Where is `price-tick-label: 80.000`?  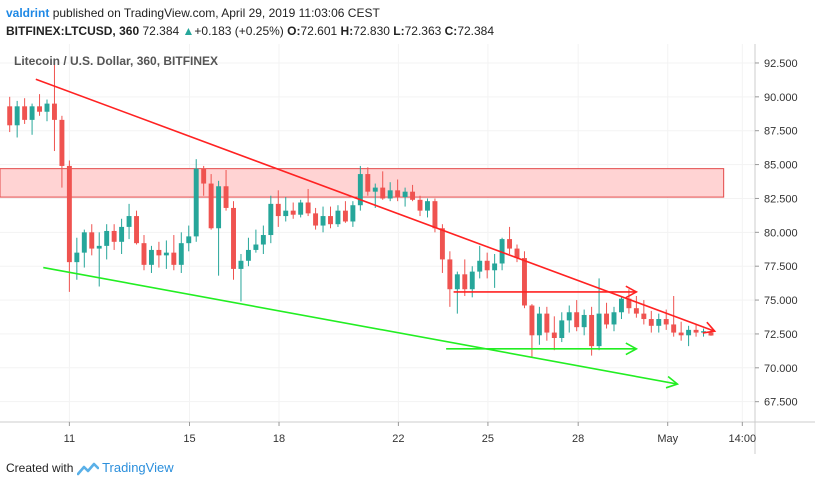 price-tick-label: 80.000 is located at coordinates (781, 233).